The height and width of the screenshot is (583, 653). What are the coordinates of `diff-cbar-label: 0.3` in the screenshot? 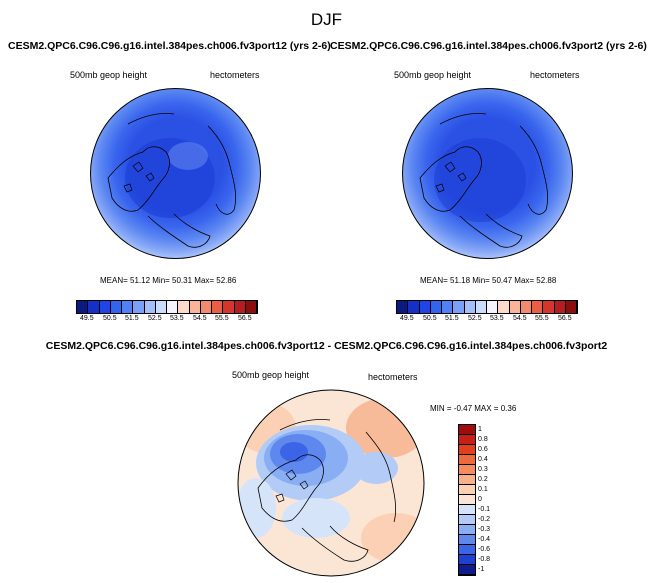 It's located at (483, 469).